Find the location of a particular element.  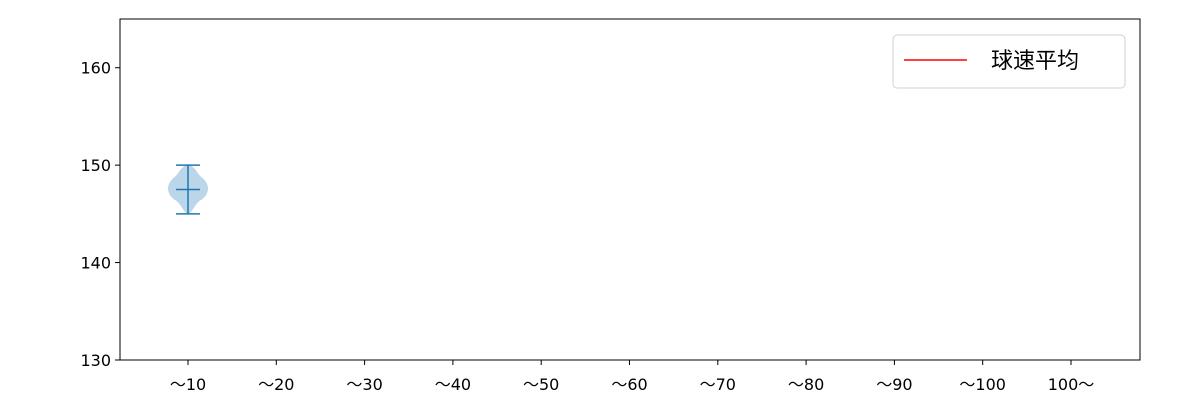

x-tick-label: ～60 is located at coordinates (629, 384).